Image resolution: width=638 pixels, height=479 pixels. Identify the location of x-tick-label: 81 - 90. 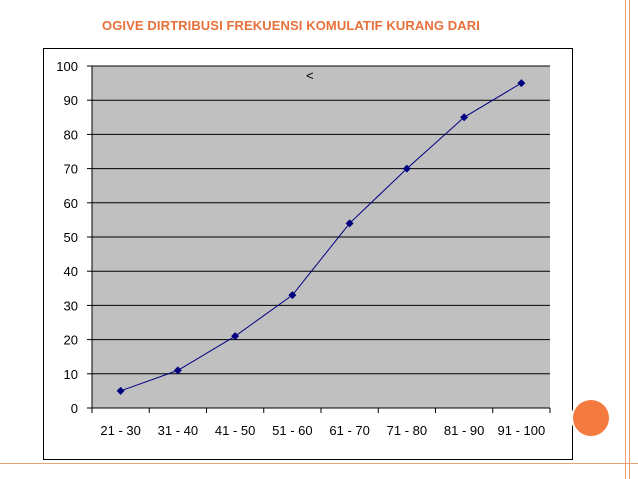
(464, 430).